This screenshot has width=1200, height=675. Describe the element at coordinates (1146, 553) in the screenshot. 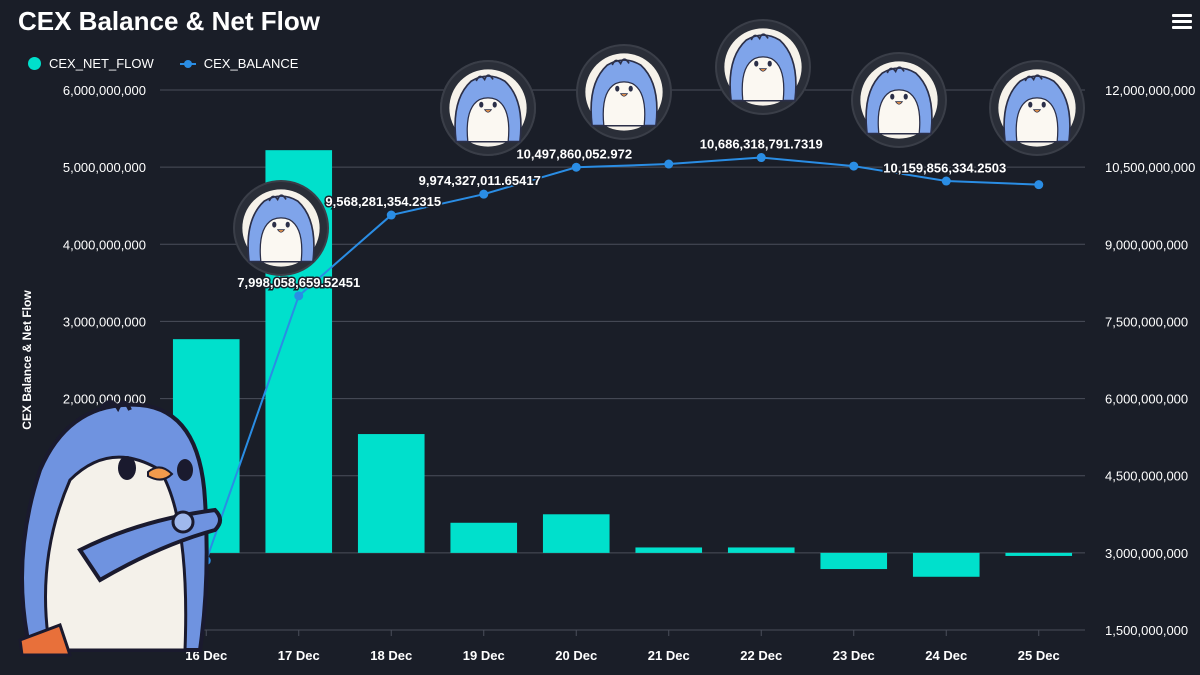

I see `right-tick-label: 3,000,000,000` at that location.